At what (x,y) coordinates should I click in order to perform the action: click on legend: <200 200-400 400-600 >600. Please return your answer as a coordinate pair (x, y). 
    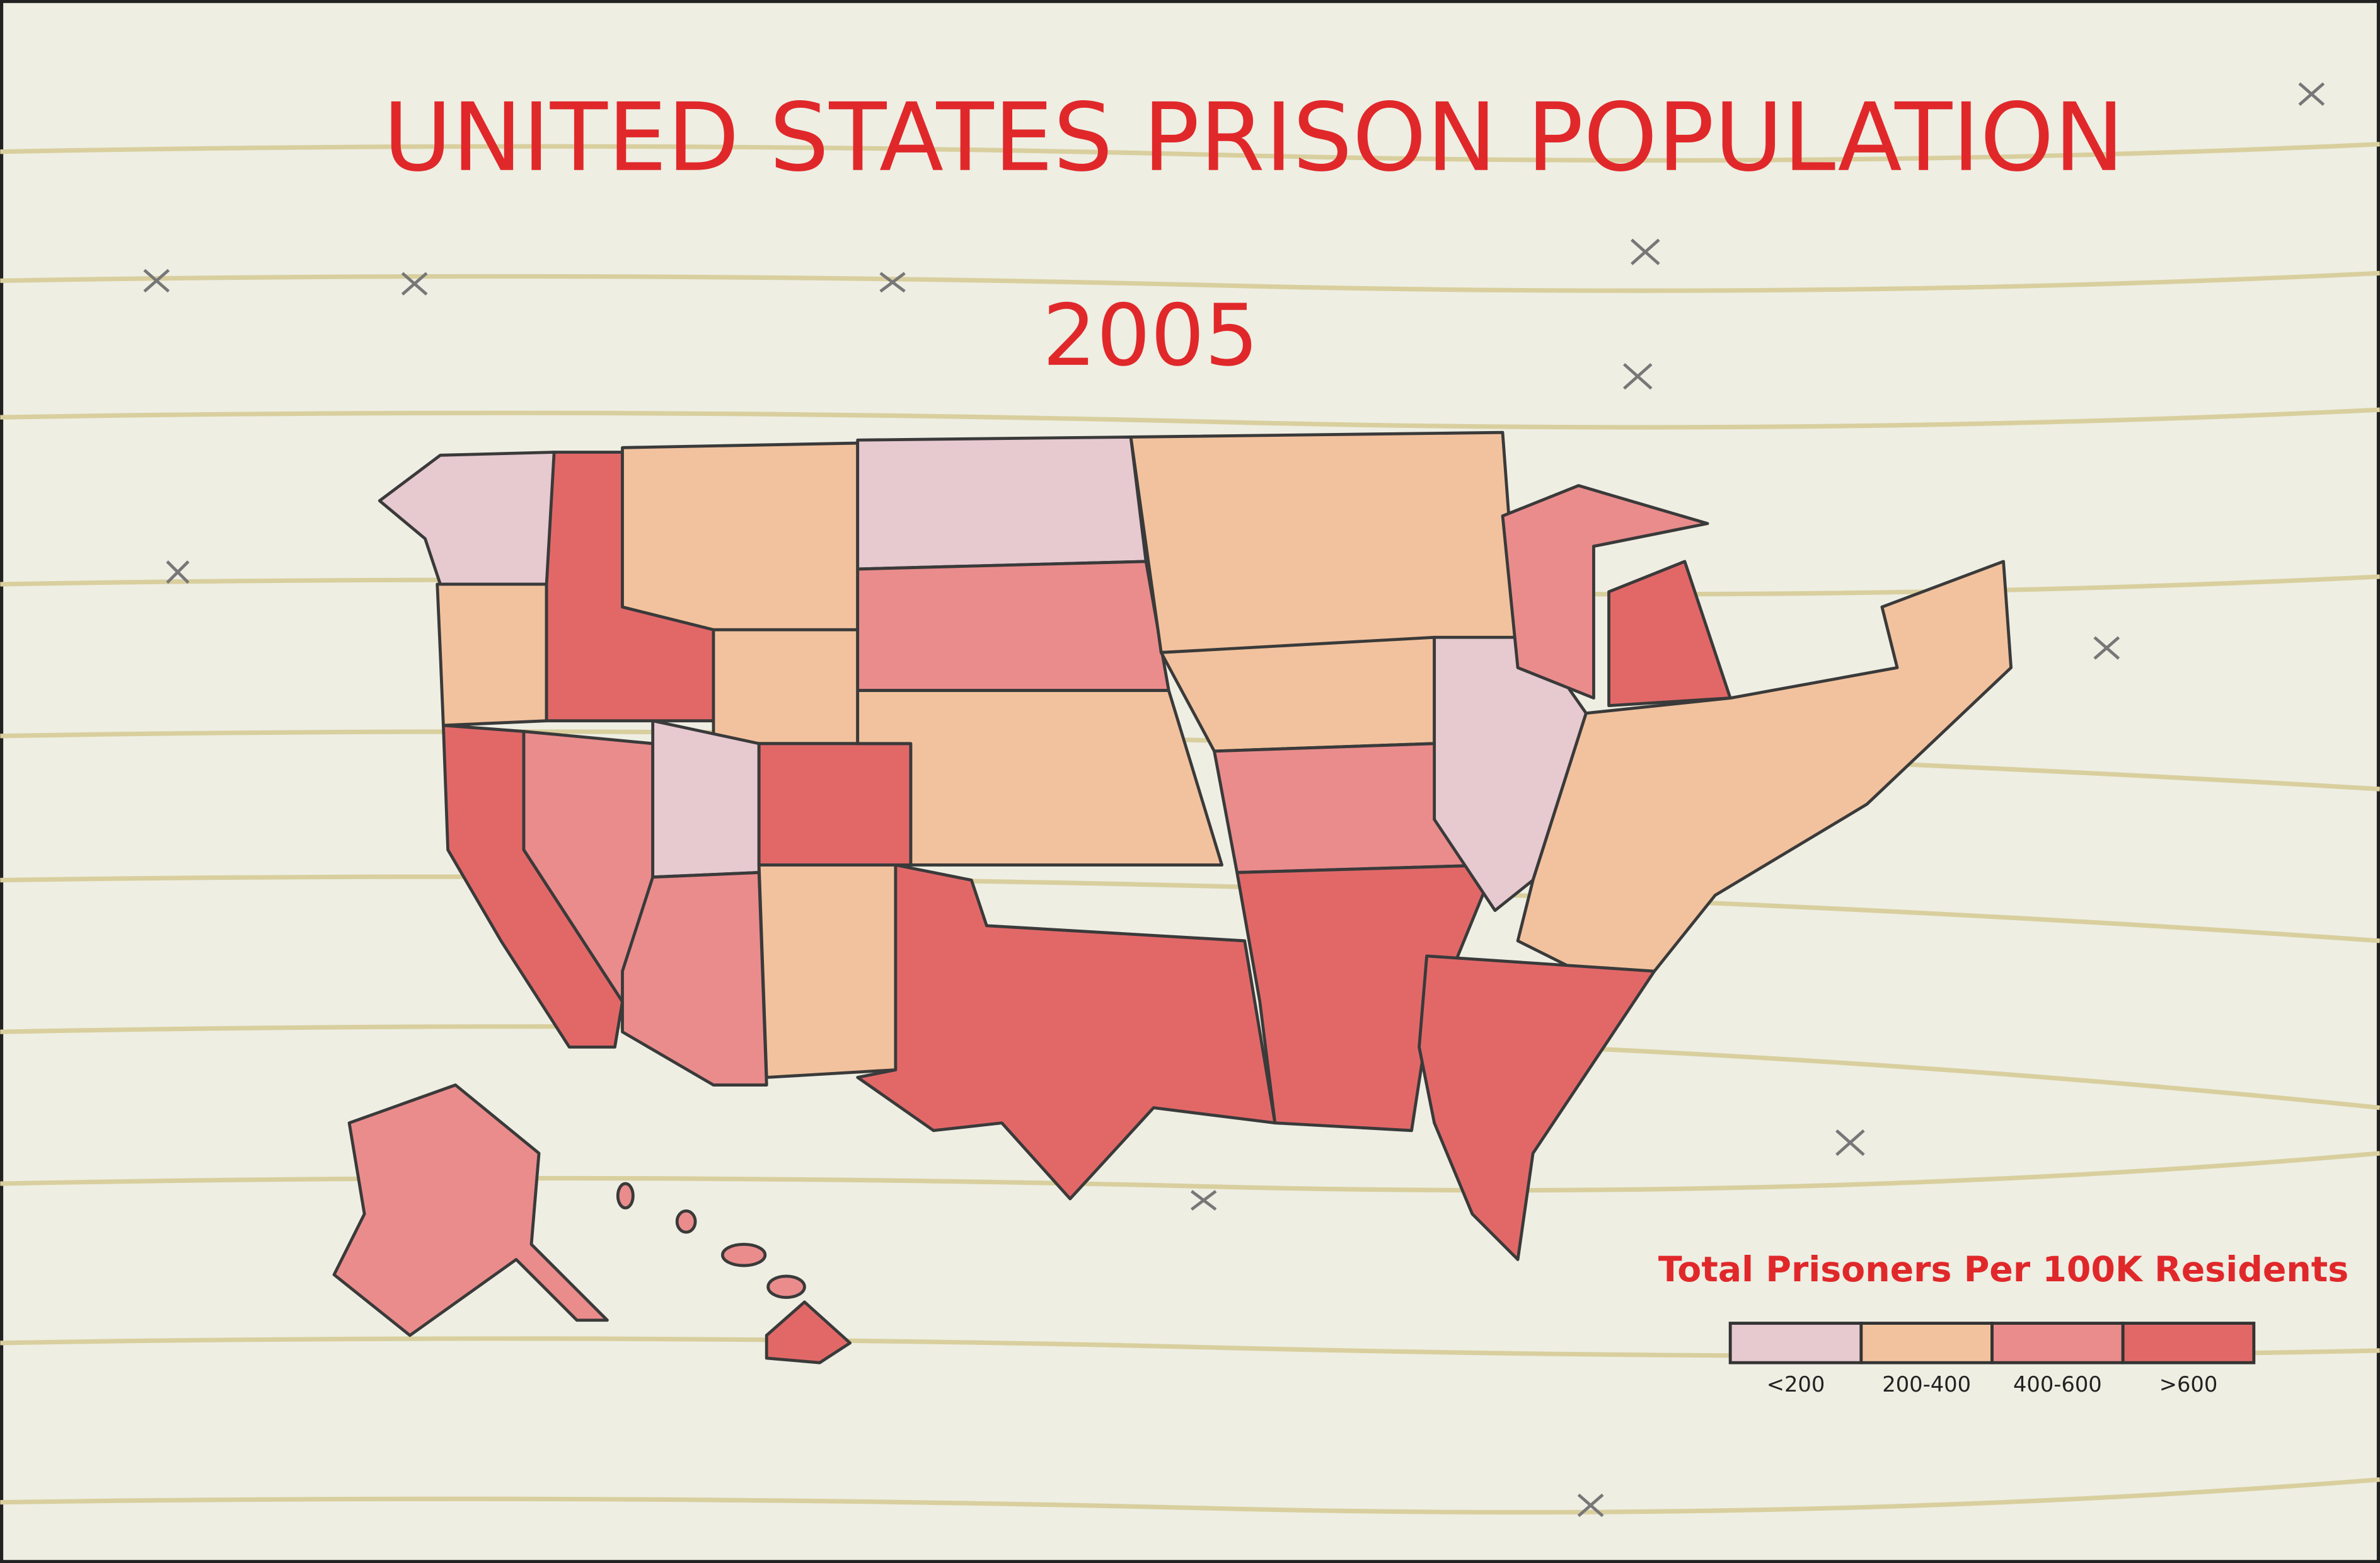
    Looking at the image, I should click on (1992, 1360).